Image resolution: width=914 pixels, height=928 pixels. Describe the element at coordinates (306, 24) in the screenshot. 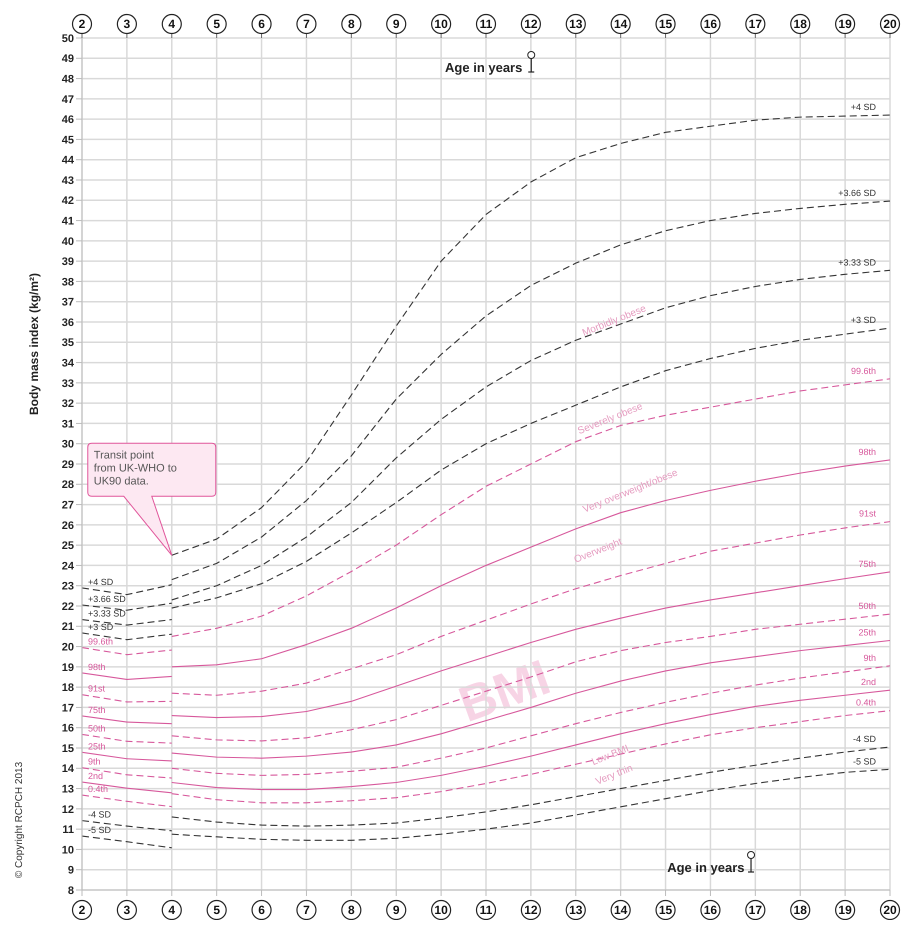

I see `x-tick-label: 7` at that location.